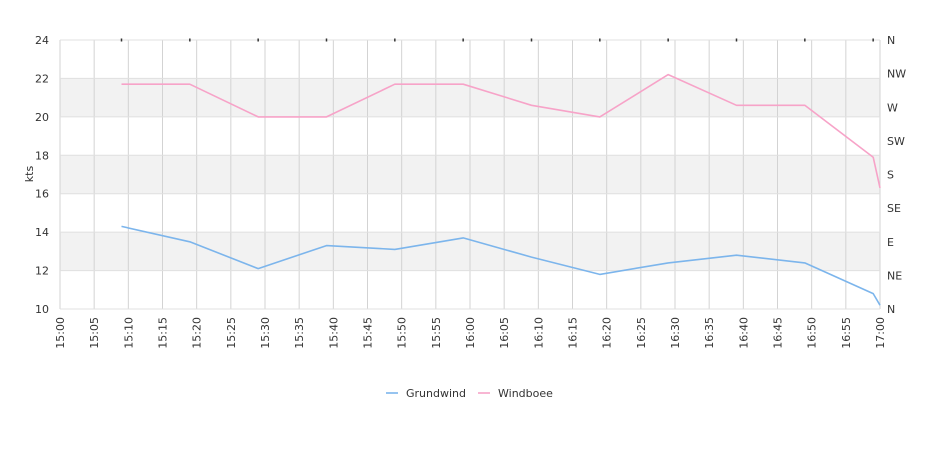 The height and width of the screenshot is (450, 940). I want to click on y-axis-ticks: 10 12 14 16 18 20 22 24, so click(42, 175).